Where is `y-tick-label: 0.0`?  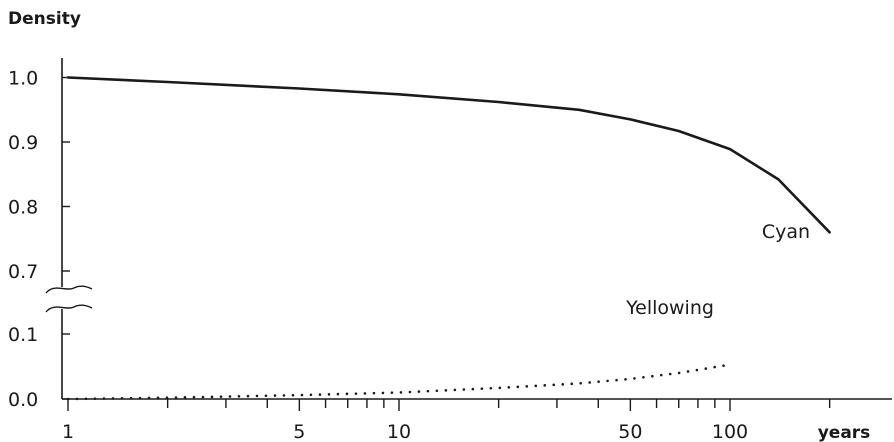
y-tick-label: 0.0 is located at coordinates (23, 400).